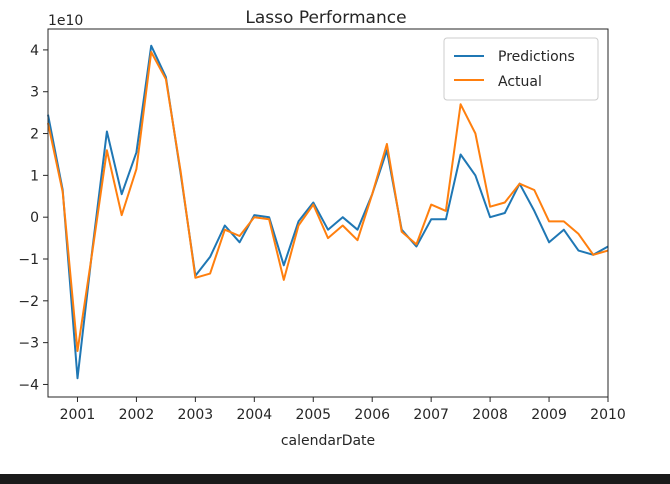 This screenshot has height=484, width=670. Describe the element at coordinates (536, 57) in the screenshot. I see `legend-label-predictions: Predictions` at that location.